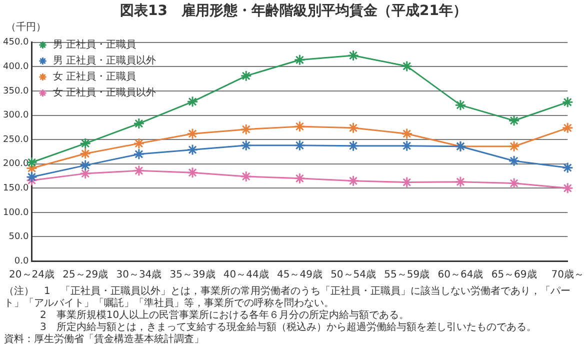  I want to click on y-axis-title: （千円）, so click(26, 28).